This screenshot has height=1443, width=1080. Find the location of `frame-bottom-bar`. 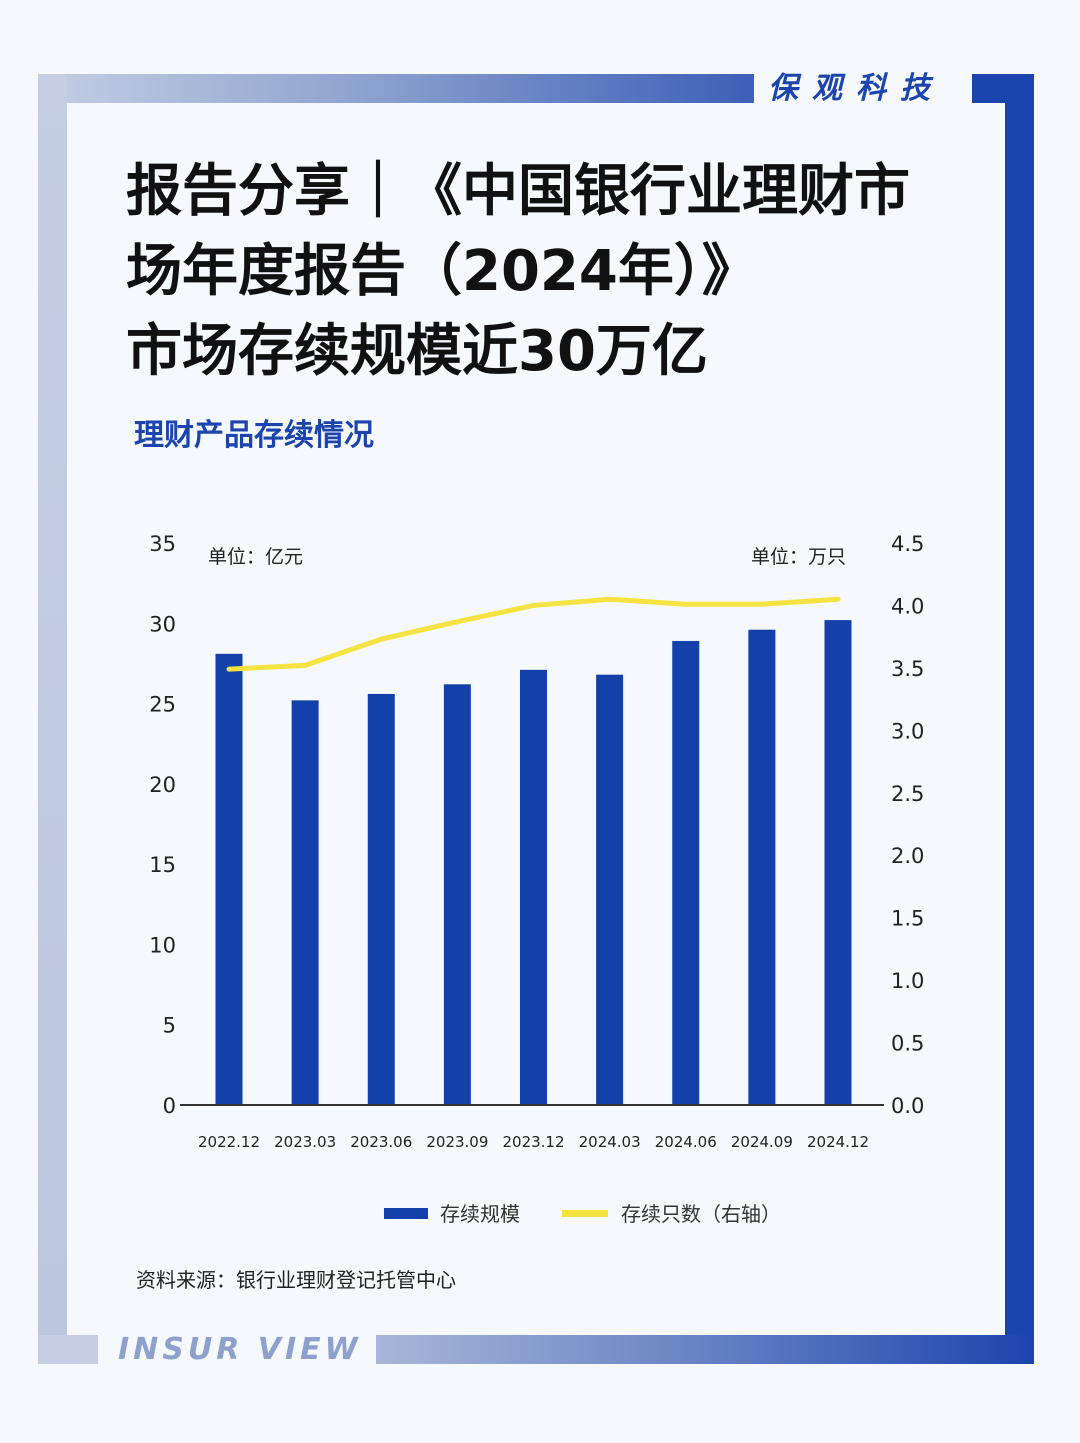

frame-bottom-bar is located at coordinates (705, 1349).